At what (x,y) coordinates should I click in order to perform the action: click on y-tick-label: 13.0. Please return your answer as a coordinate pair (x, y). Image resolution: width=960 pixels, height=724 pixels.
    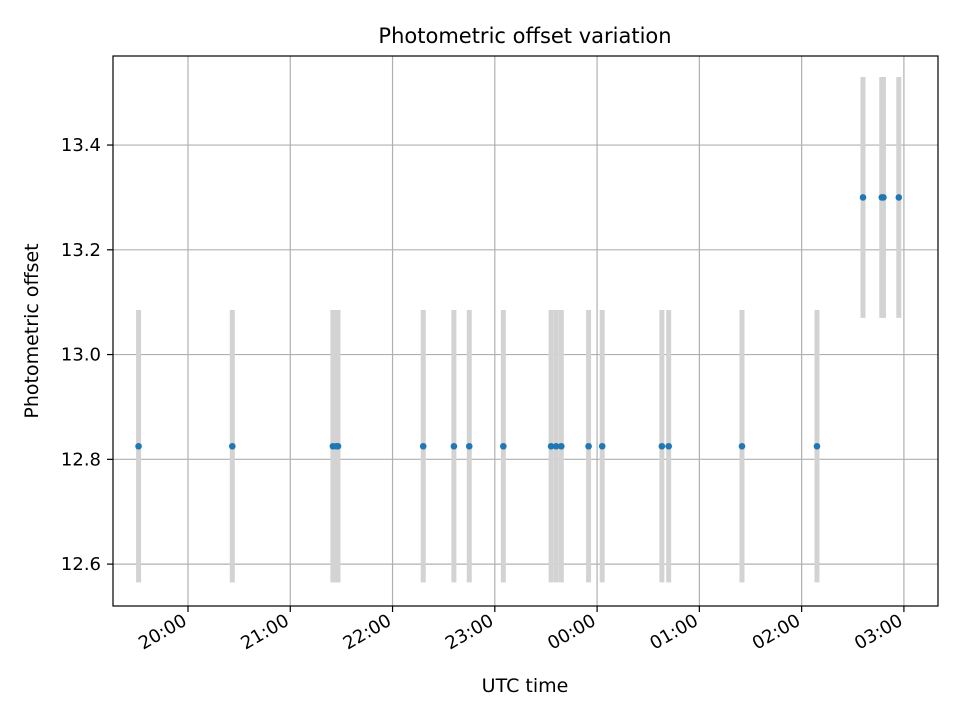
    Looking at the image, I should click on (81, 355).